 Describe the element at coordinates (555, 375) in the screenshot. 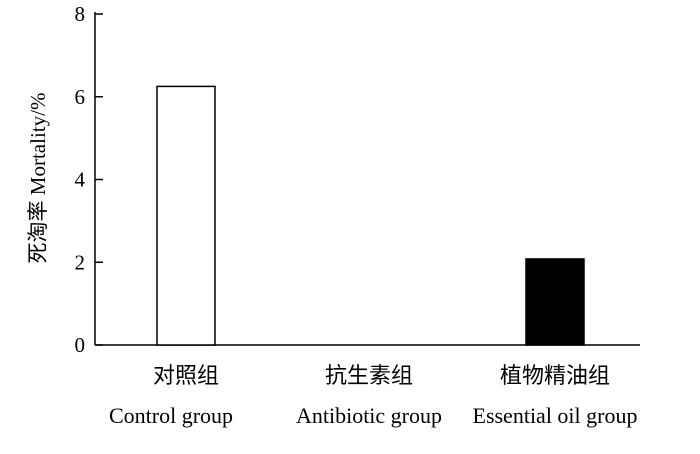

I see `x-label-cn-2: 植物精油组` at that location.